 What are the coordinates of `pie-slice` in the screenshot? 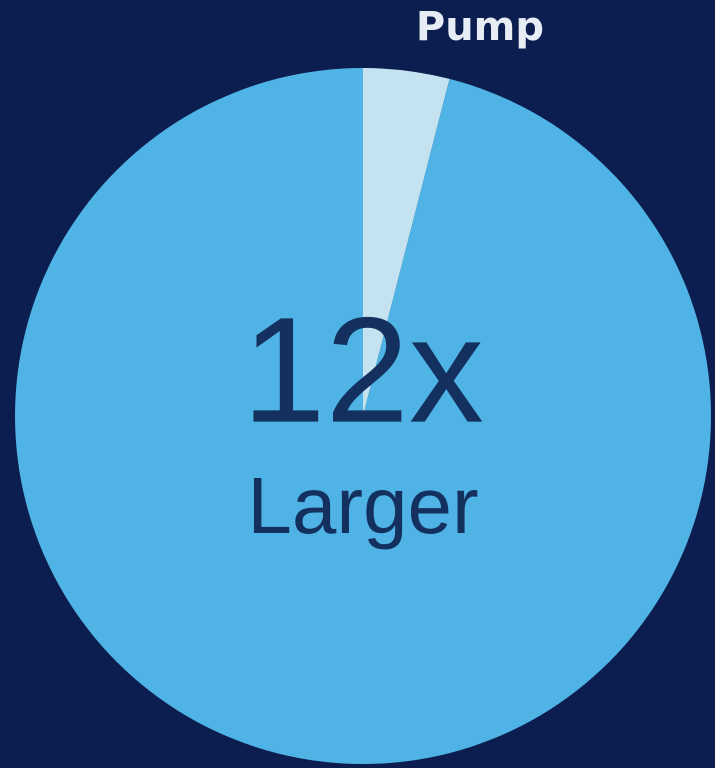 It's located at (406, 242).